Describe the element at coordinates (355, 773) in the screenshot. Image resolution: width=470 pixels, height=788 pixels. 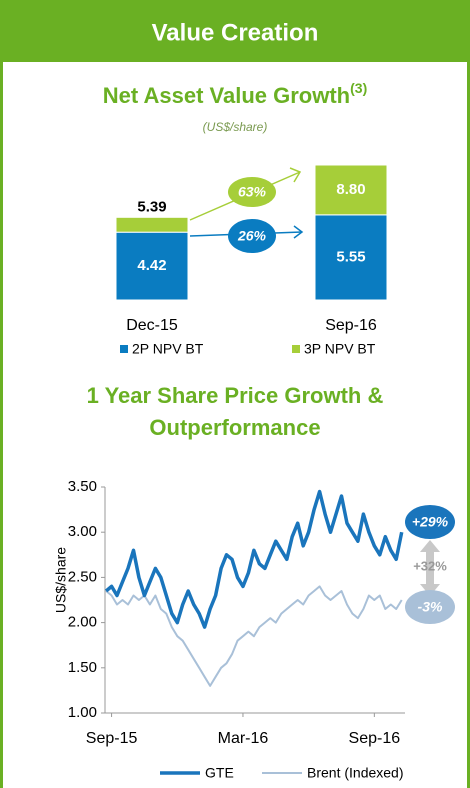
I see `legend-label: Brent (Indexed)` at that location.